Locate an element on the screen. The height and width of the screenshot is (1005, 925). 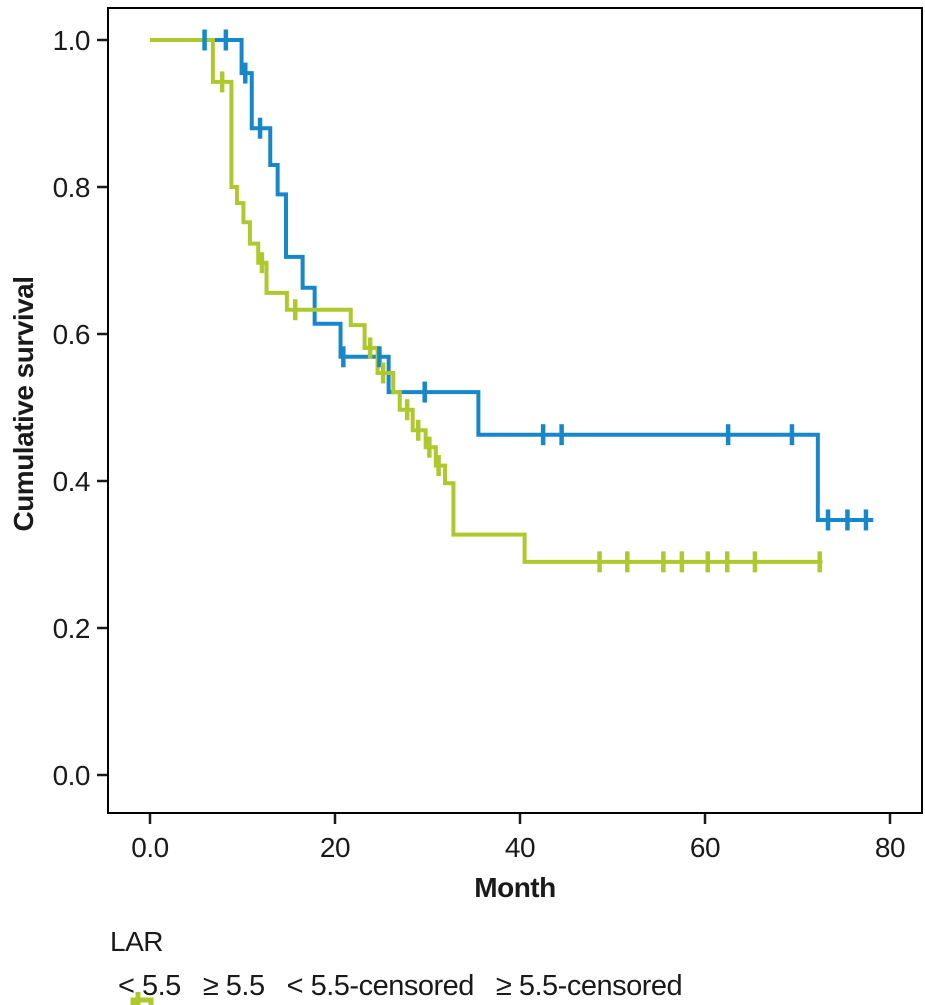
legend-label: ≥ 5.5 is located at coordinates (233, 986).